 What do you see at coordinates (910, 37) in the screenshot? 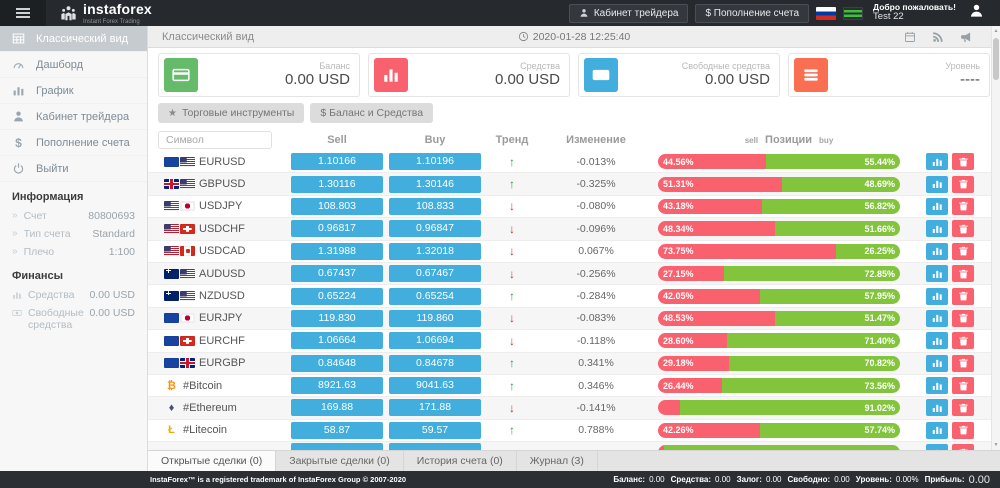
I see `calendar-icon` at bounding box center [910, 37].